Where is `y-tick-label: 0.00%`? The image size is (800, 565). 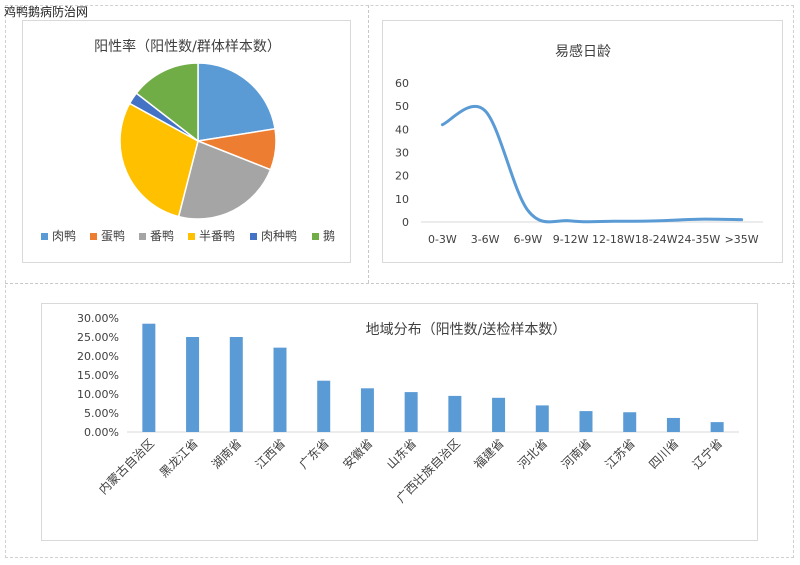
y-tick-label: 0.00% is located at coordinates (101, 432).